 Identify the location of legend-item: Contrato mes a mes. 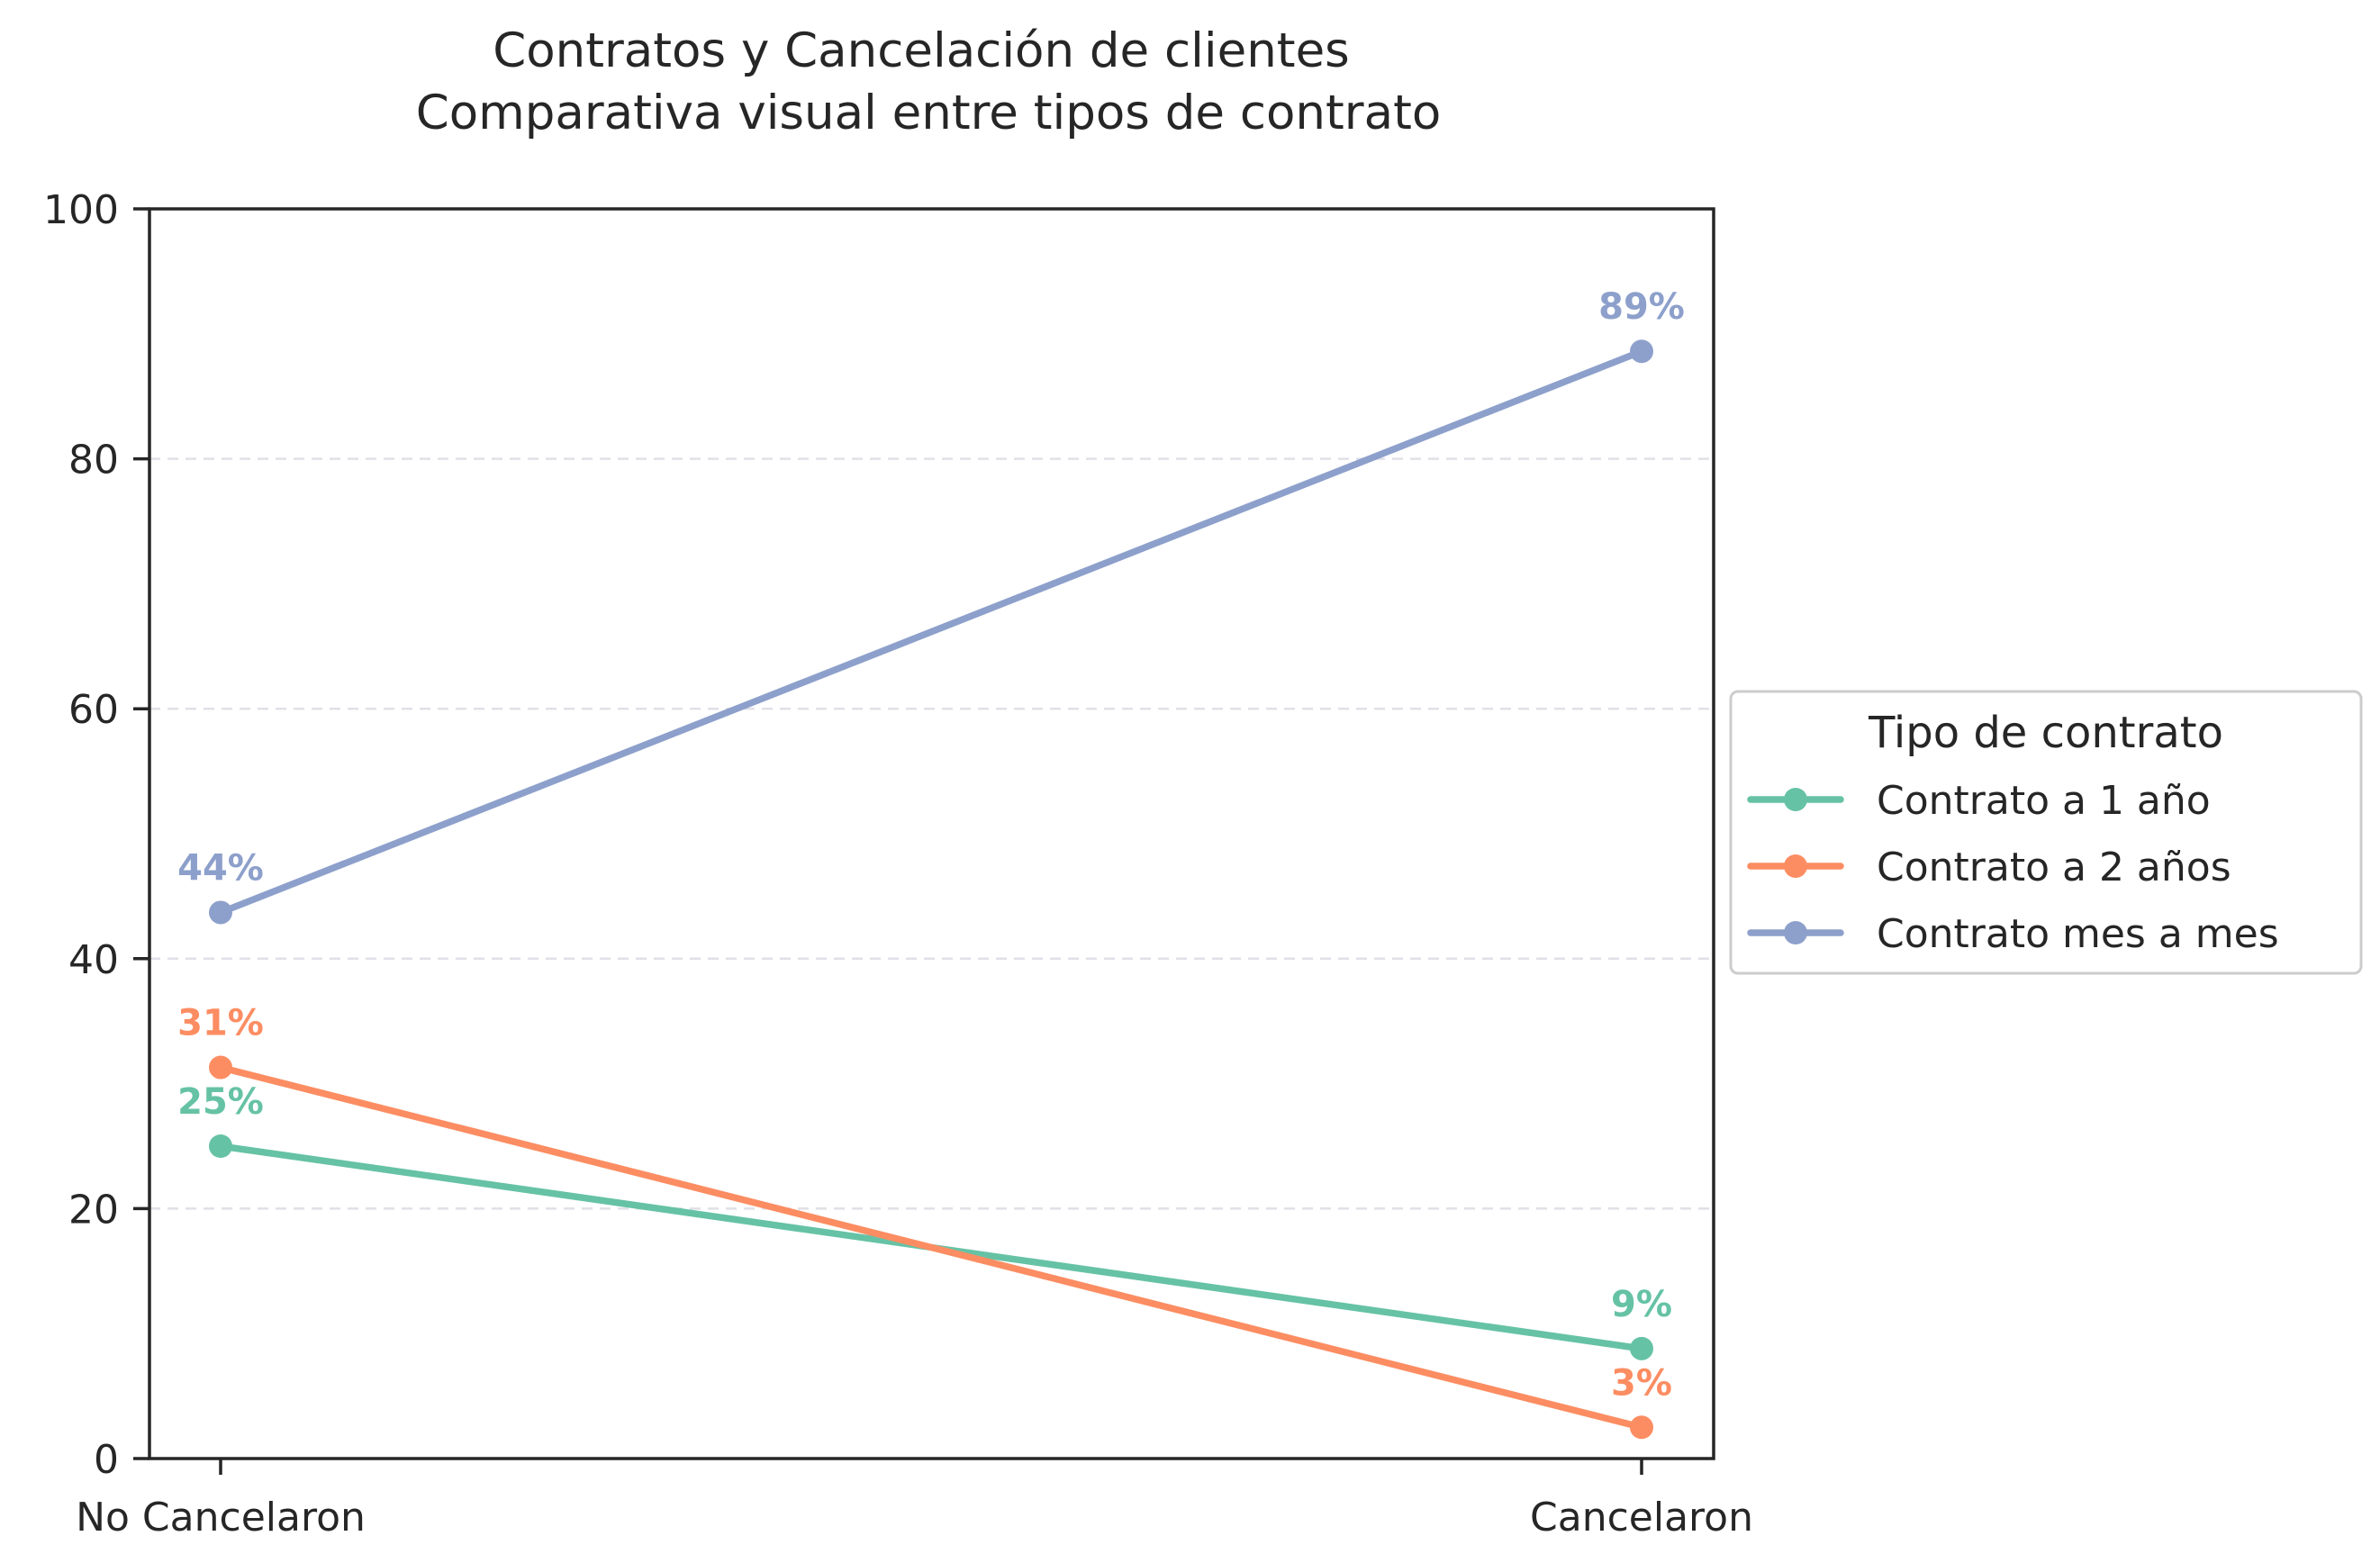
(2013, 934).